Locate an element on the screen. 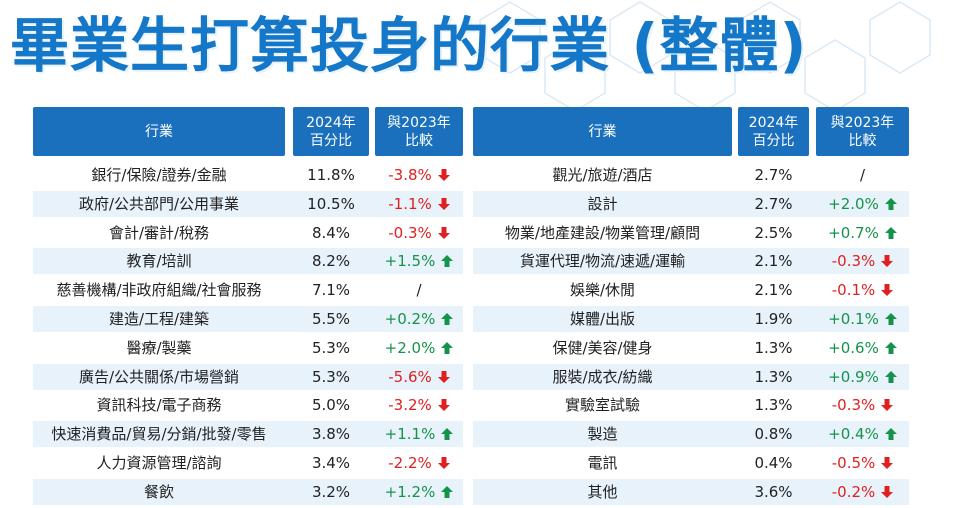  industry-name: 餐飲 is located at coordinates (158, 491).